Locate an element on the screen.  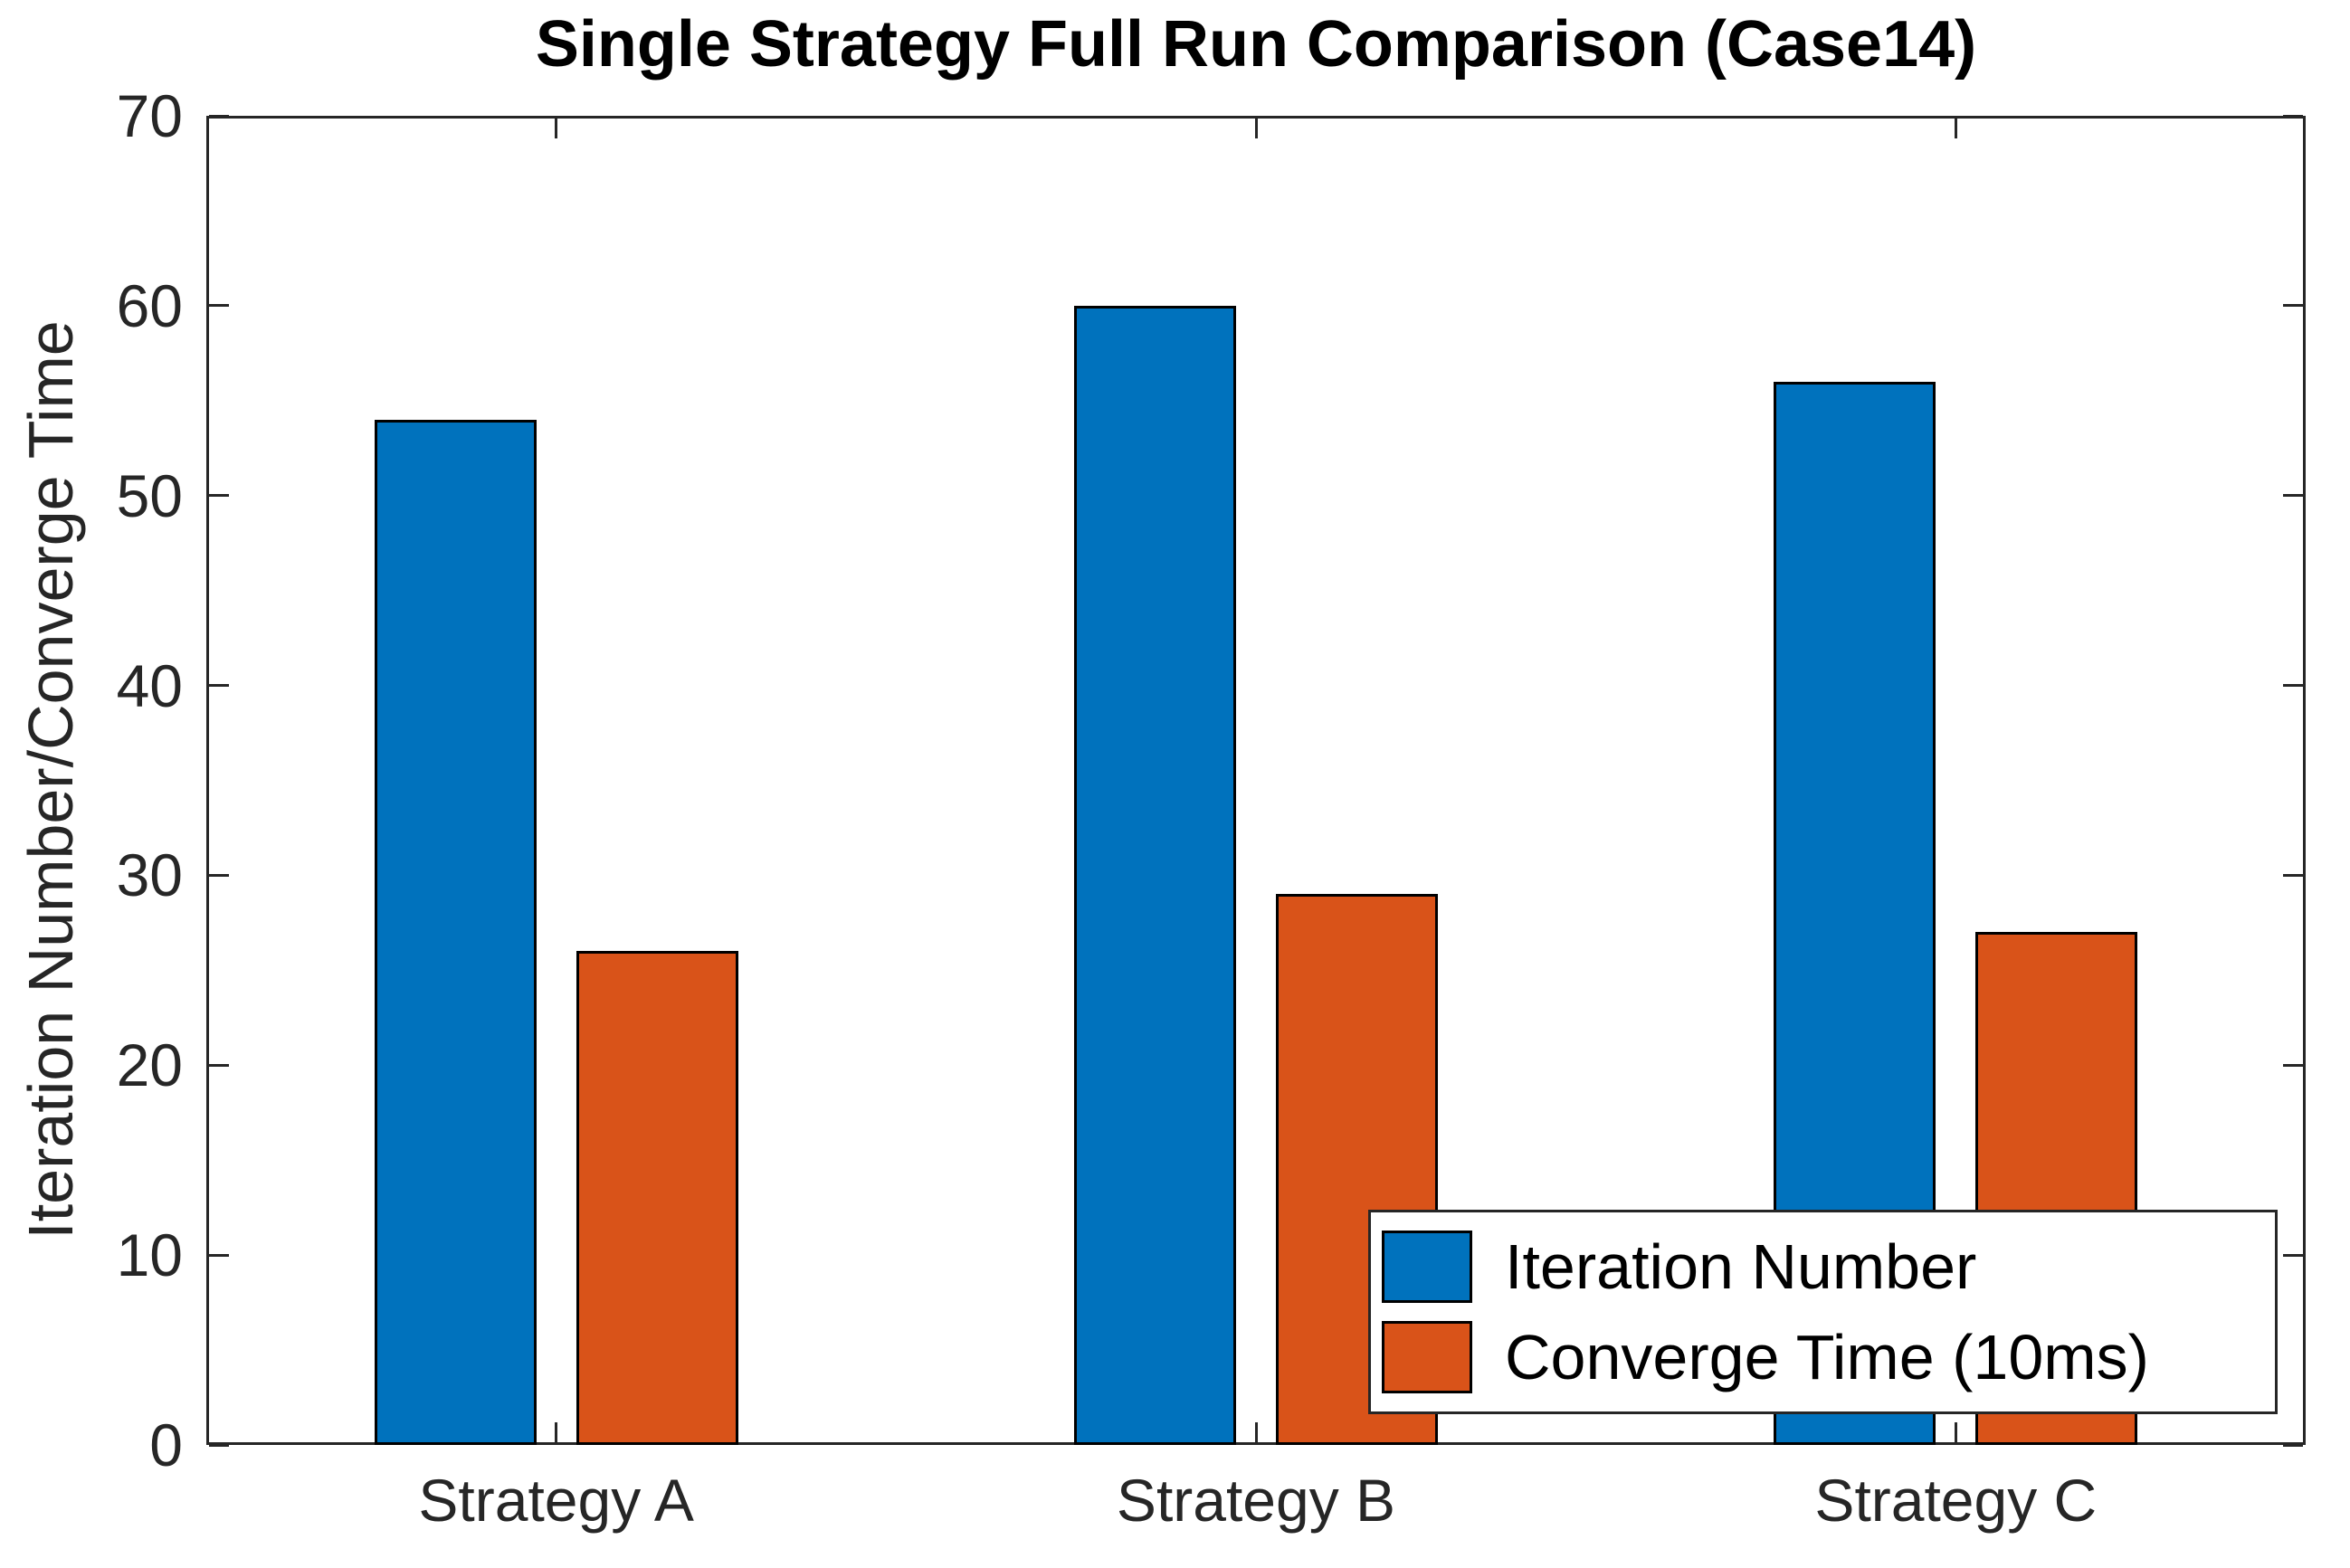
bar-converge-time-10ms-strategy-a is located at coordinates (657, 1198).